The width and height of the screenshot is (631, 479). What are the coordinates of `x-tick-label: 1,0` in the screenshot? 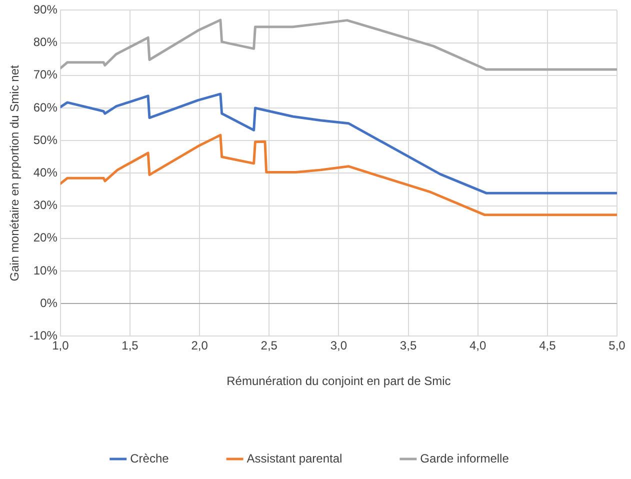 It's located at (61, 345).